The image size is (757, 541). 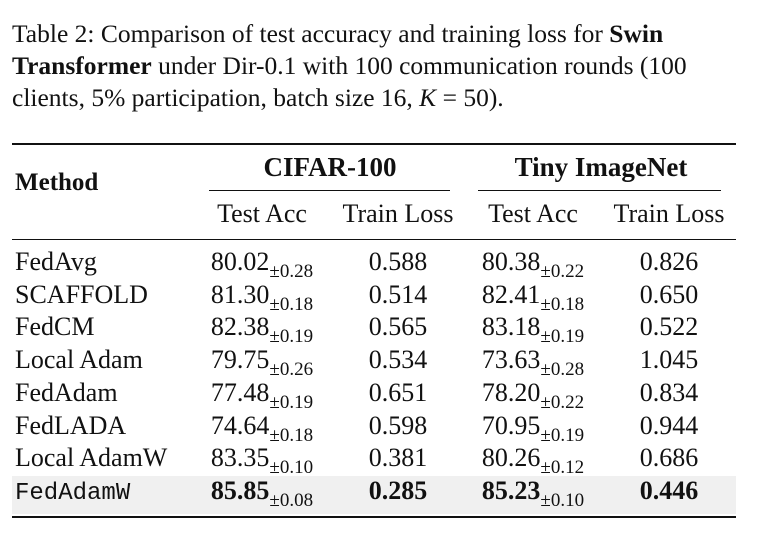 What do you see at coordinates (511, 261) in the screenshot?
I see `tiny-test-acc-cell-value: 80.38` at bounding box center [511, 261].